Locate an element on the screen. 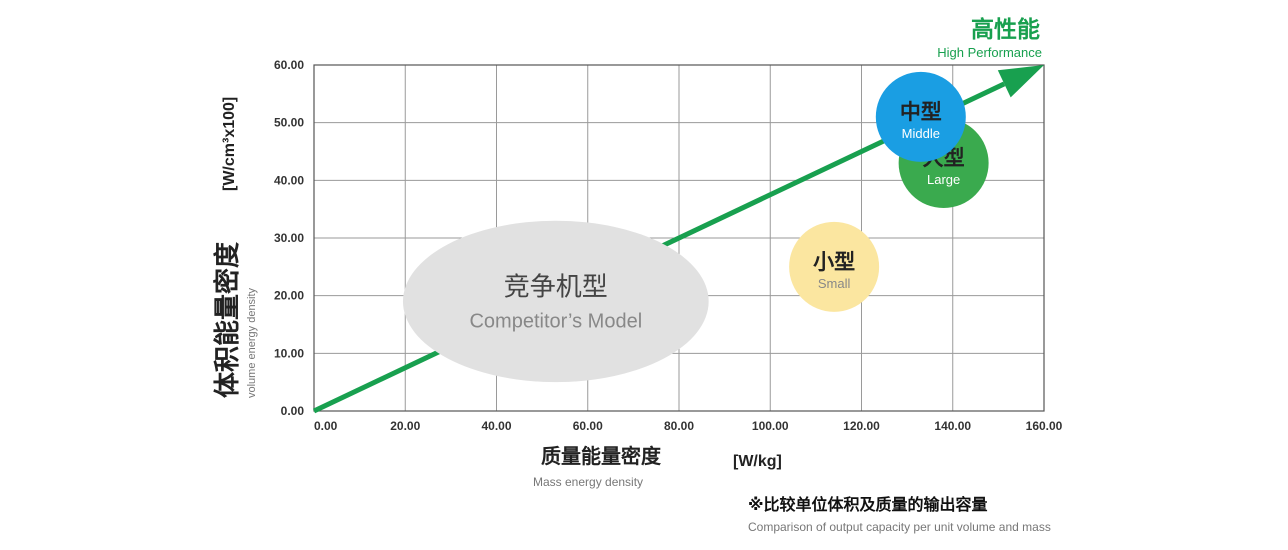 This screenshot has height=550, width=1288. bubble-label-en: Small is located at coordinates (834, 283).